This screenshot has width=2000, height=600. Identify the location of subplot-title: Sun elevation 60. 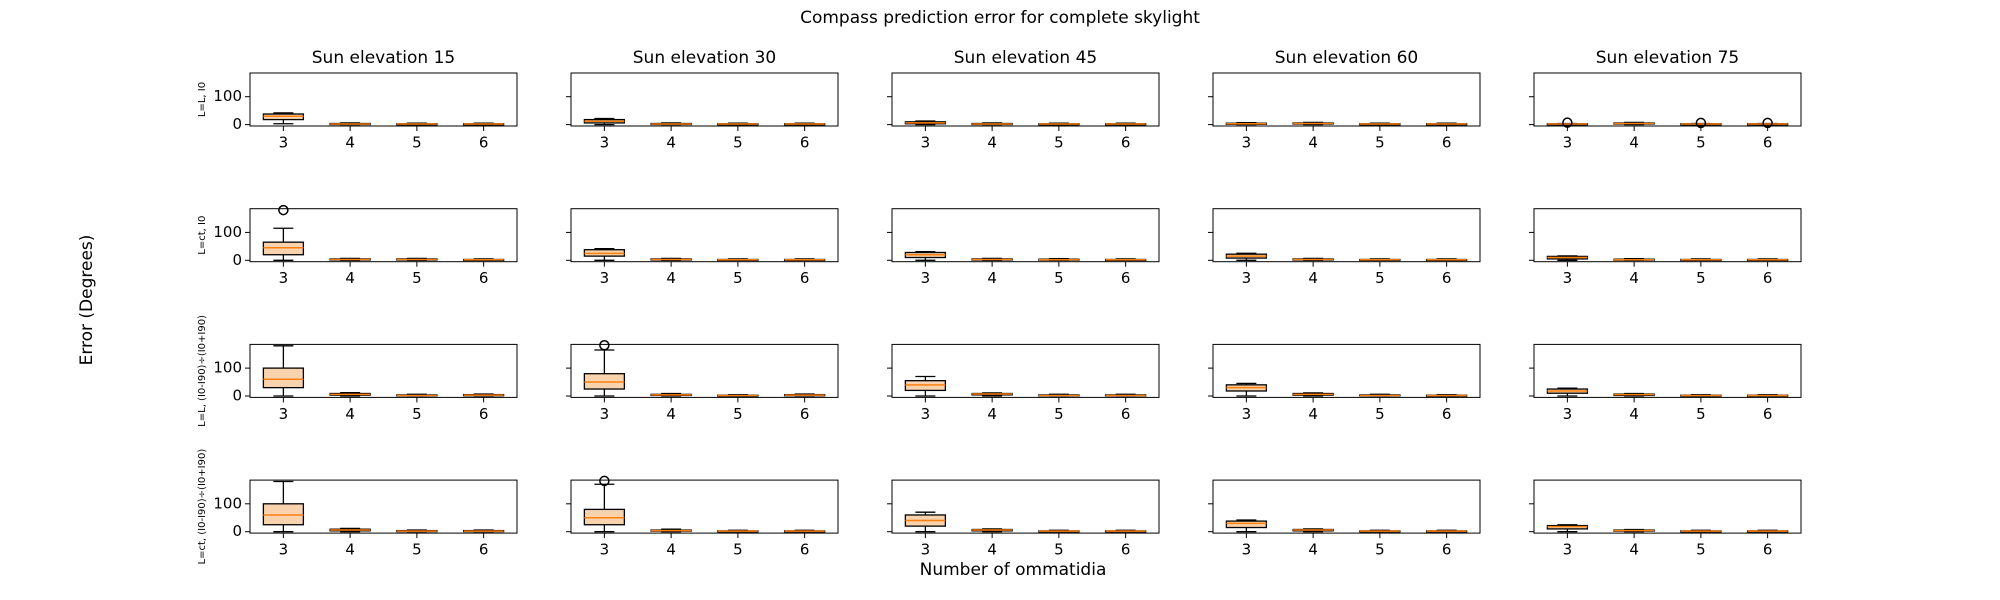
(1346, 58).